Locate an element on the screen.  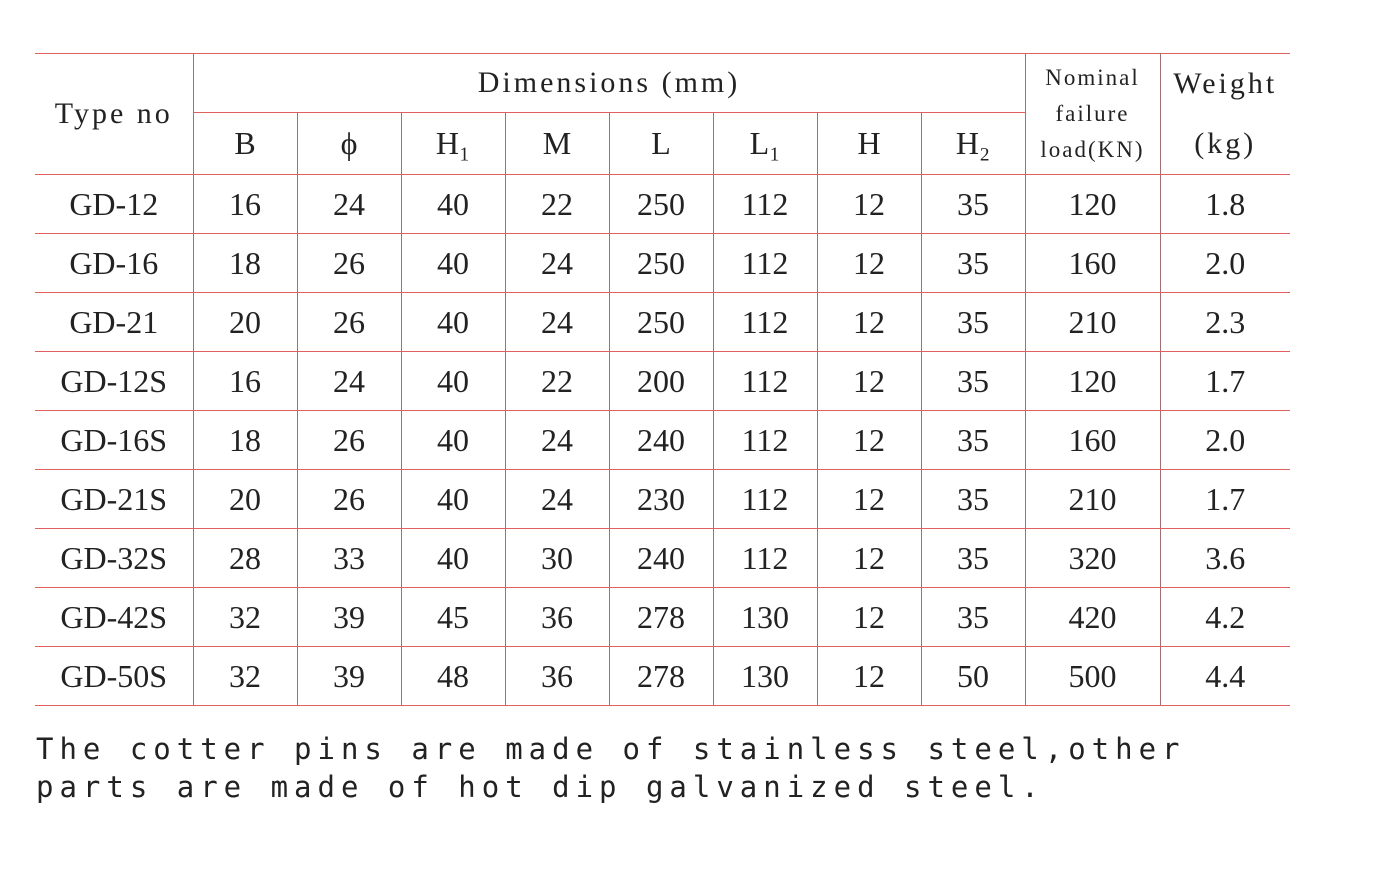
value-cell: 32 is located at coordinates (245, 676).